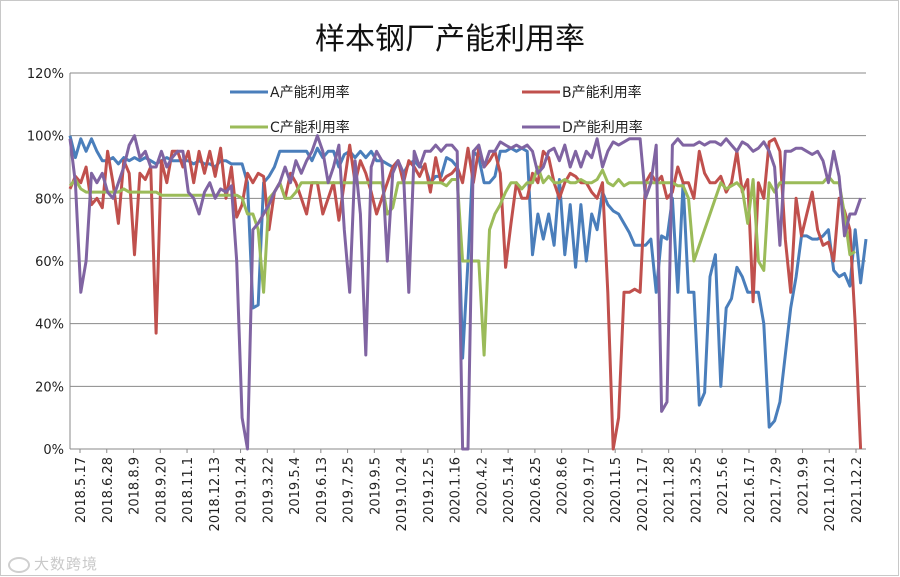  I want to click on x-tick-label: 2020.6.25, so click(536, 490).